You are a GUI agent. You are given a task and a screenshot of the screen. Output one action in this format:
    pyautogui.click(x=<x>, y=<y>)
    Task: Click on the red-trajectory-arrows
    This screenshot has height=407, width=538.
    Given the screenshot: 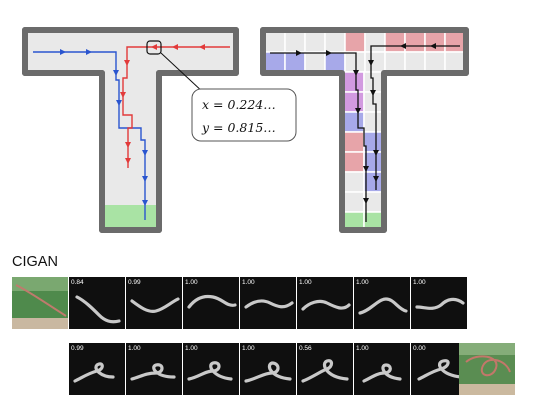 What is the action you would take?
    pyautogui.click(x=162, y=104)
    